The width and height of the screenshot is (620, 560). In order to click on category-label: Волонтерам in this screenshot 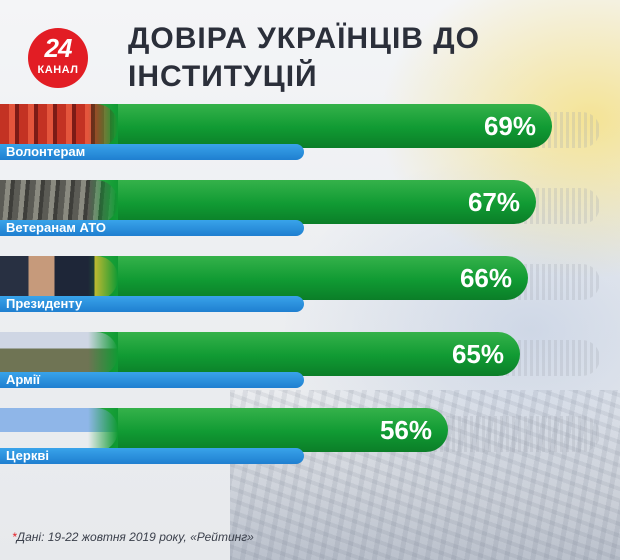, I will do `click(152, 152)`.